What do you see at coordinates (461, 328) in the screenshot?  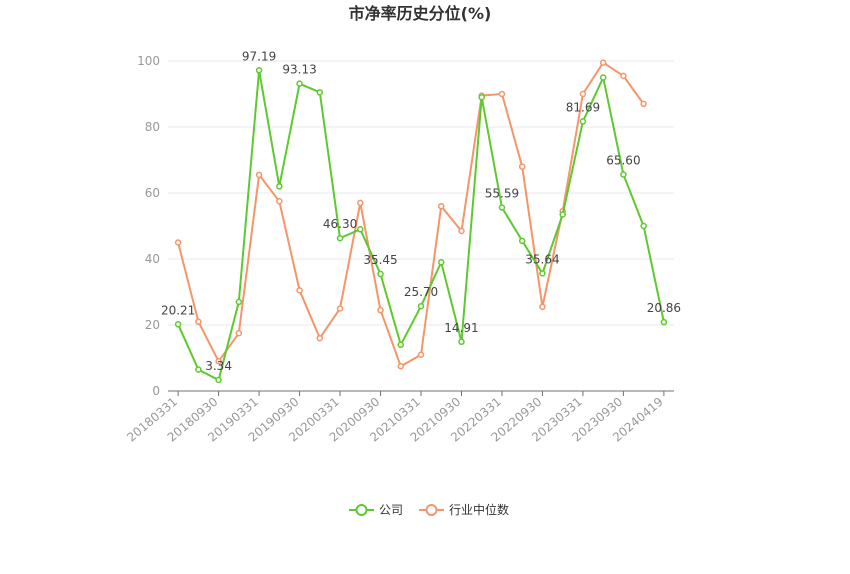 I see `data-label: 14.91` at bounding box center [461, 328].